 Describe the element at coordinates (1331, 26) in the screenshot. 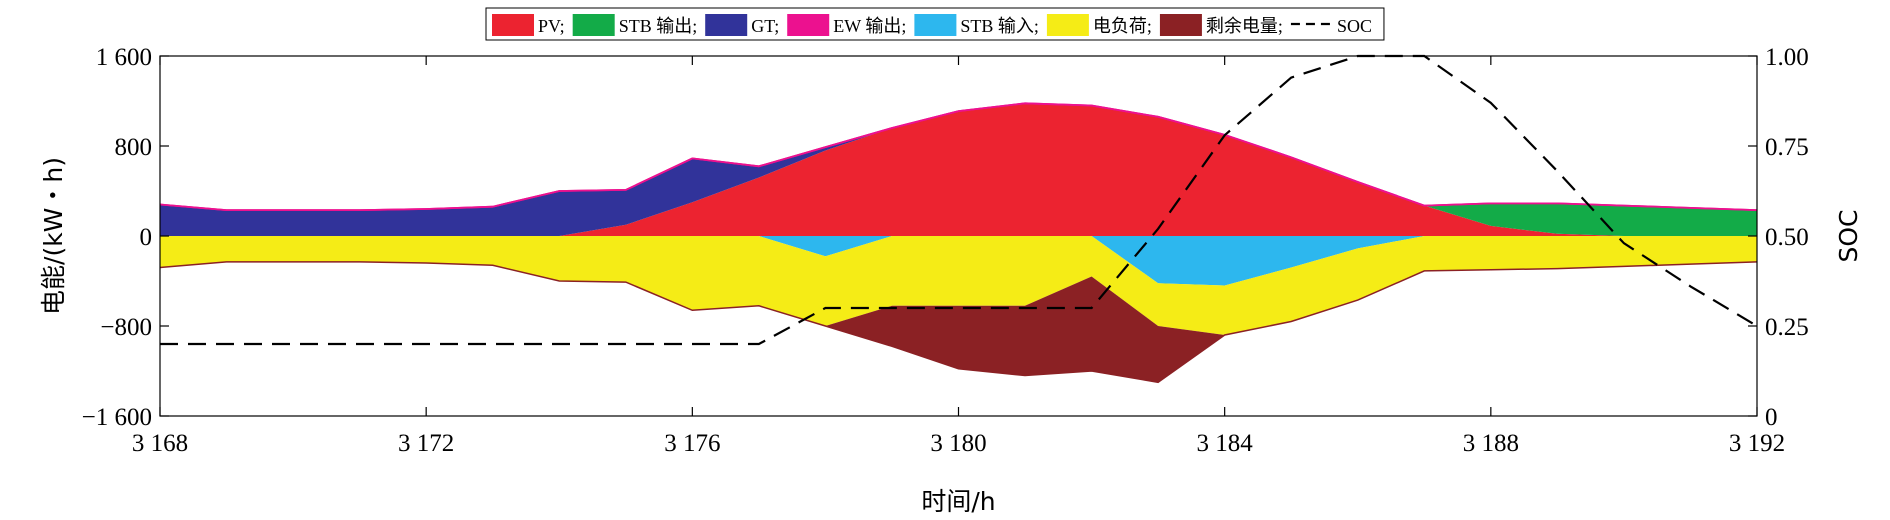

I see `legend-item-soc: SOC` at that location.